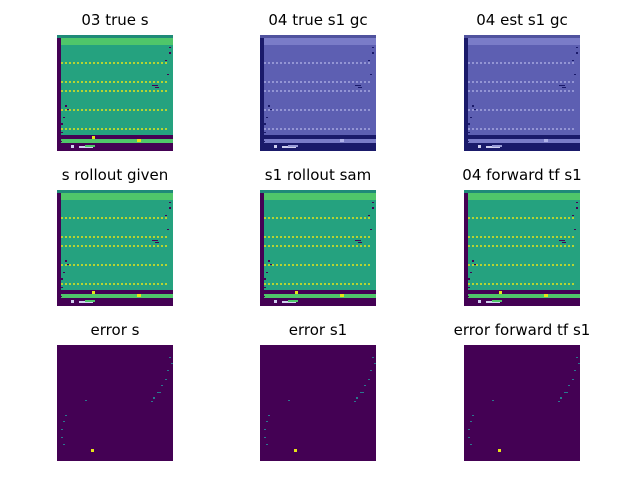  What do you see at coordinates (522, 20) in the screenshot?
I see `panel-title: 04 est s1 gc` at bounding box center [522, 20].